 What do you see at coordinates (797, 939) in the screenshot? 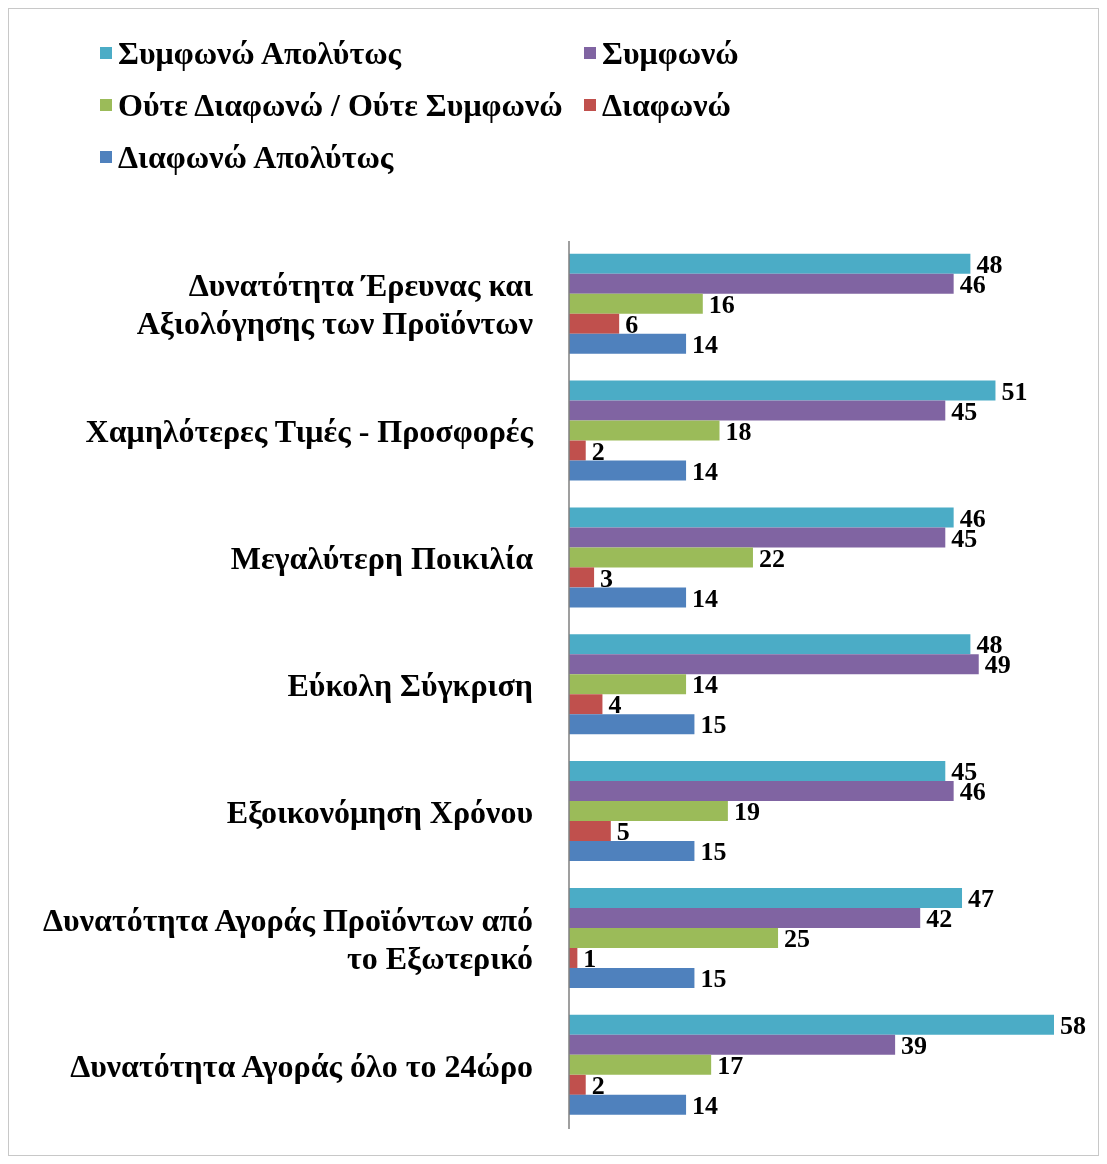
I see `data-label: 25` at bounding box center [797, 939].